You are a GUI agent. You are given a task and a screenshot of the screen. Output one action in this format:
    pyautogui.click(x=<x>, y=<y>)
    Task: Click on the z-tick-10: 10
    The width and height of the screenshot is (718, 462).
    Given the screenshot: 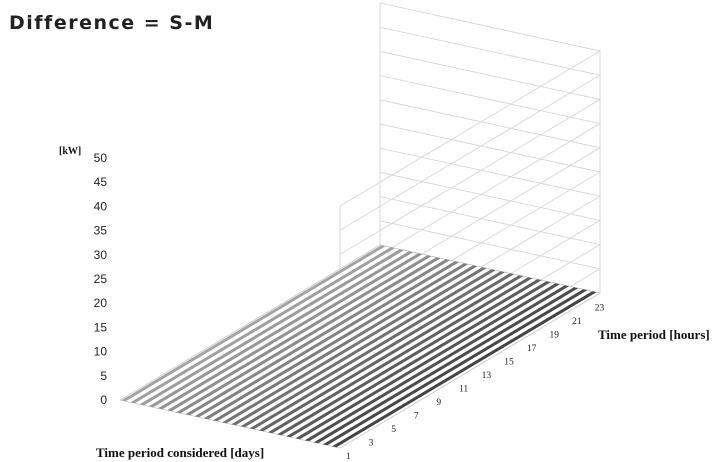 What is the action you would take?
    pyautogui.click(x=101, y=352)
    